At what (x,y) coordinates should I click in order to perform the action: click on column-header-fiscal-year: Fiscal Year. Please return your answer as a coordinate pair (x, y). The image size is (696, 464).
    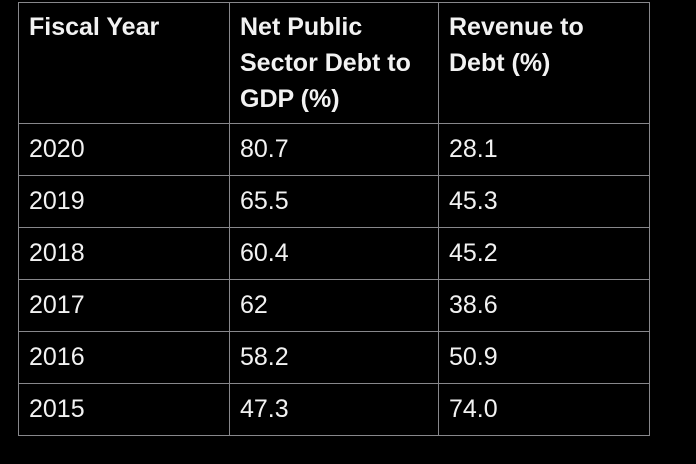
    Looking at the image, I should click on (124, 63).